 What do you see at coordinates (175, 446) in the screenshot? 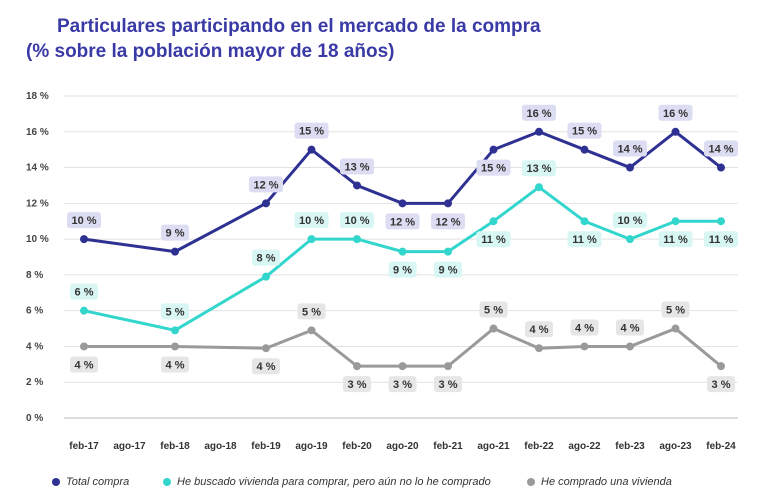
I see `x-tick-label: feb-18` at bounding box center [175, 446].